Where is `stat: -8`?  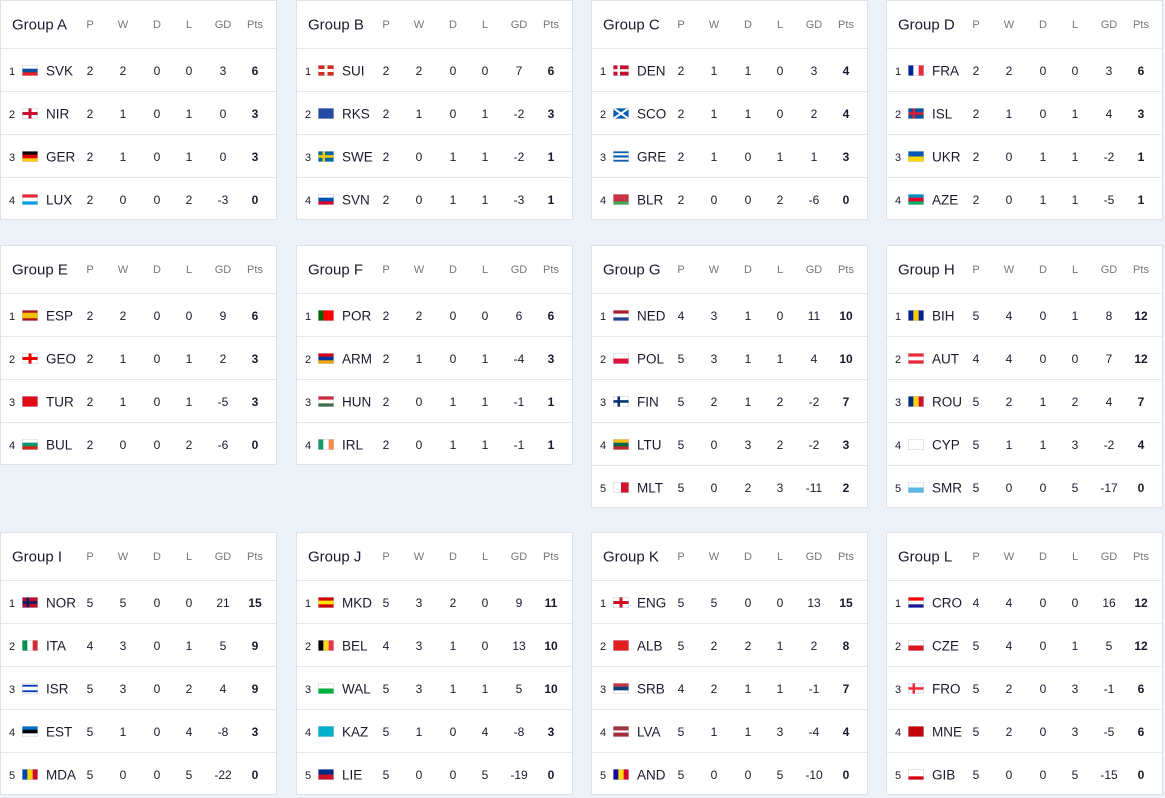
stat: -8 is located at coordinates (223, 731).